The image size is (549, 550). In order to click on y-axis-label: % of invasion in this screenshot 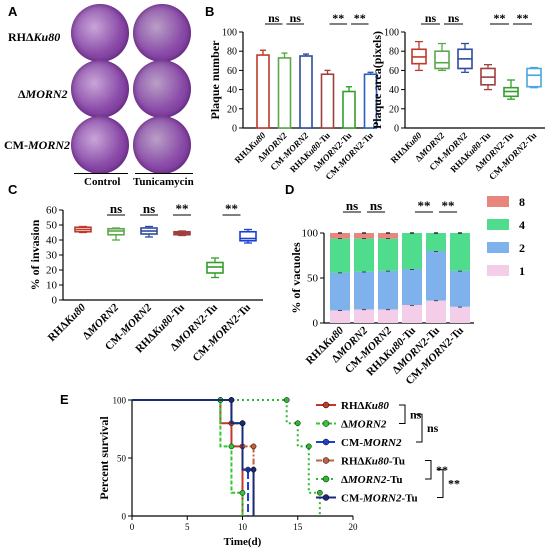, I will do `click(35, 254)`.